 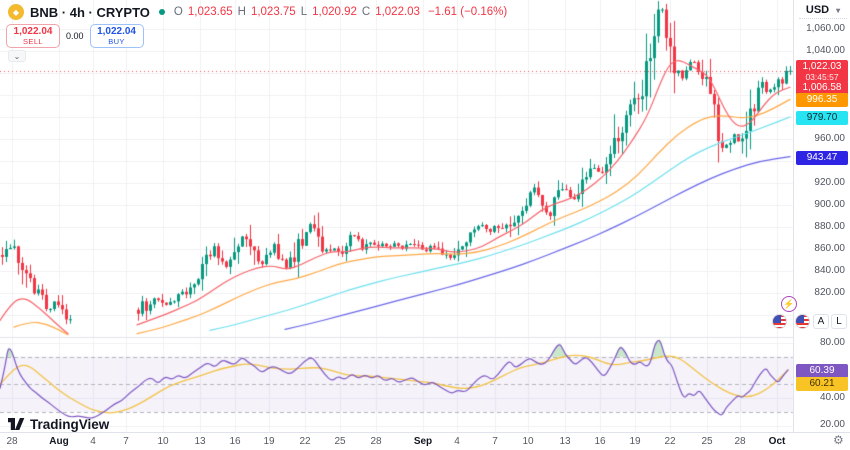 What do you see at coordinates (90, 12) in the screenshot?
I see `symbol-title: BNB · 4h · CRYPTO` at bounding box center [90, 12].